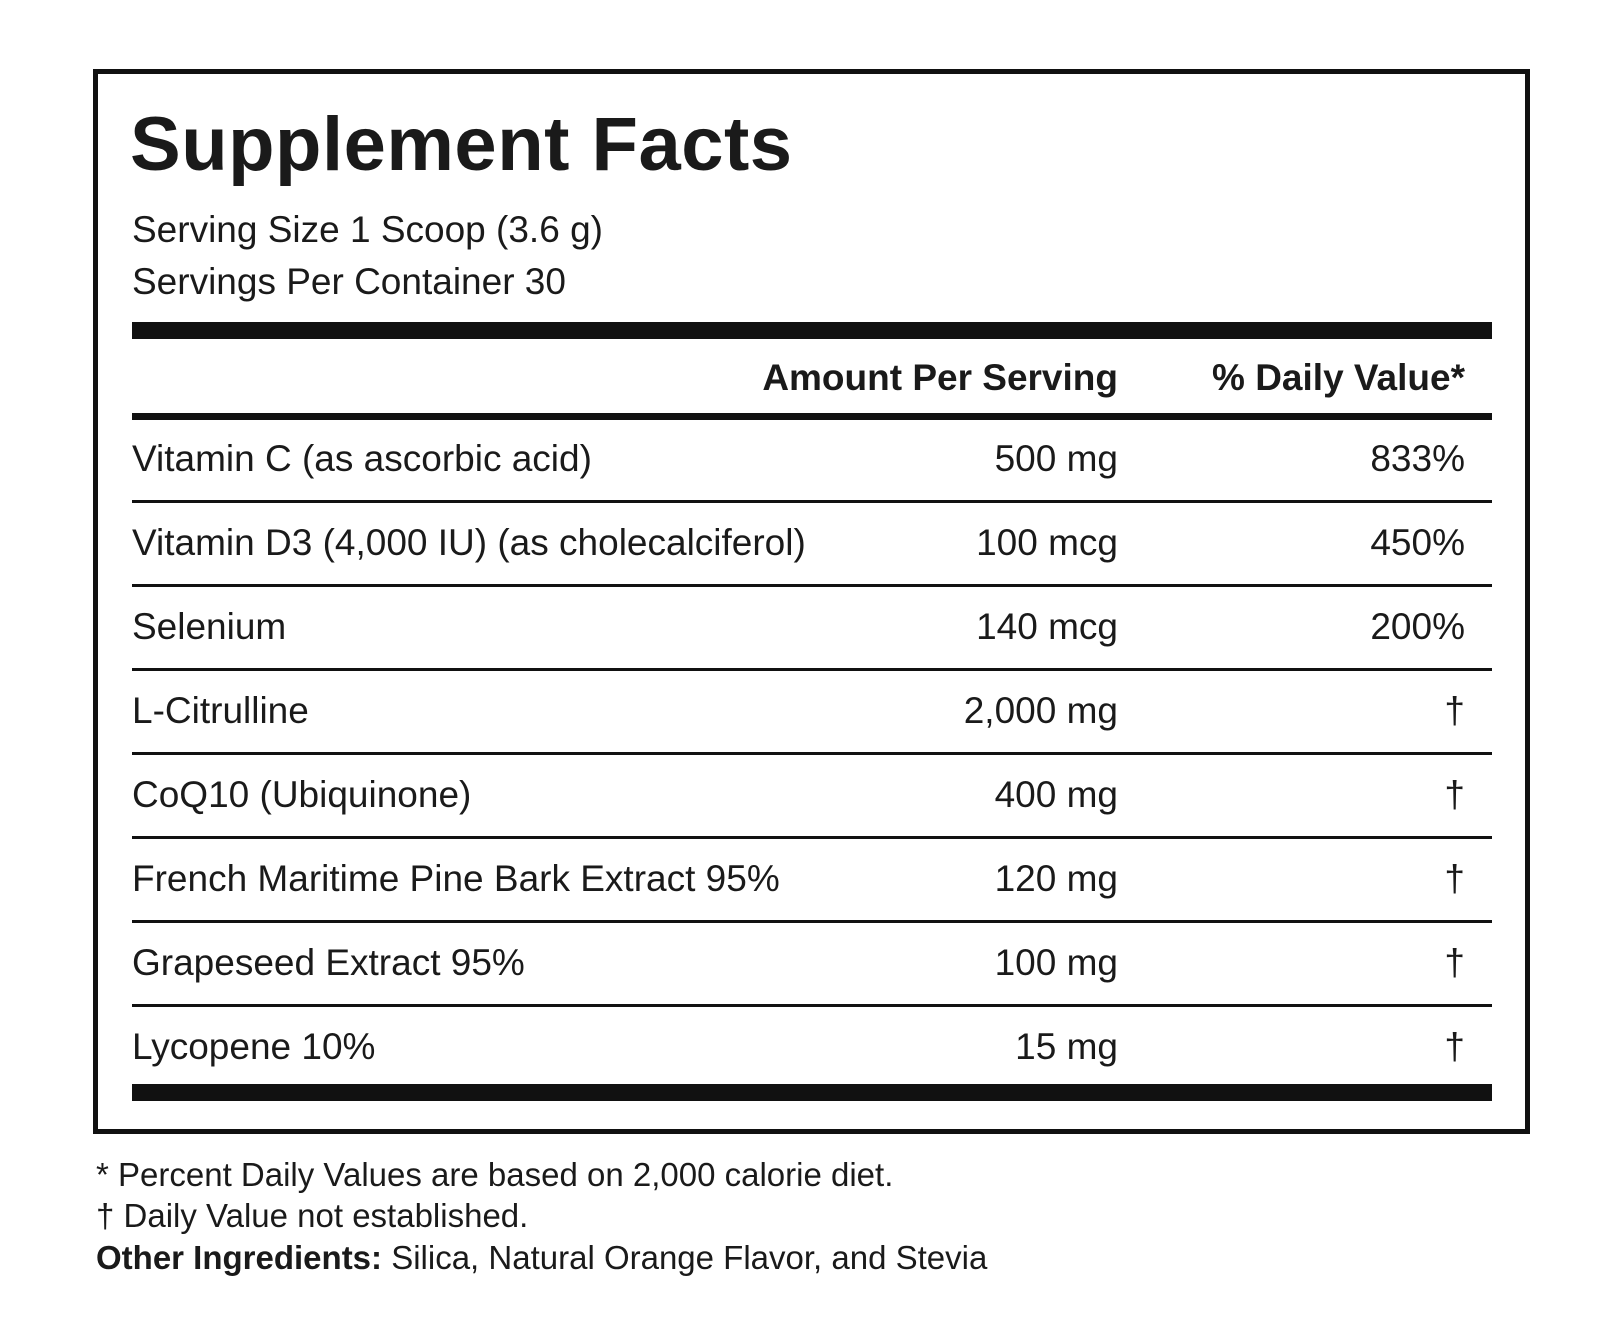  What do you see at coordinates (461, 144) in the screenshot?
I see `title: Supplement Facts` at bounding box center [461, 144].